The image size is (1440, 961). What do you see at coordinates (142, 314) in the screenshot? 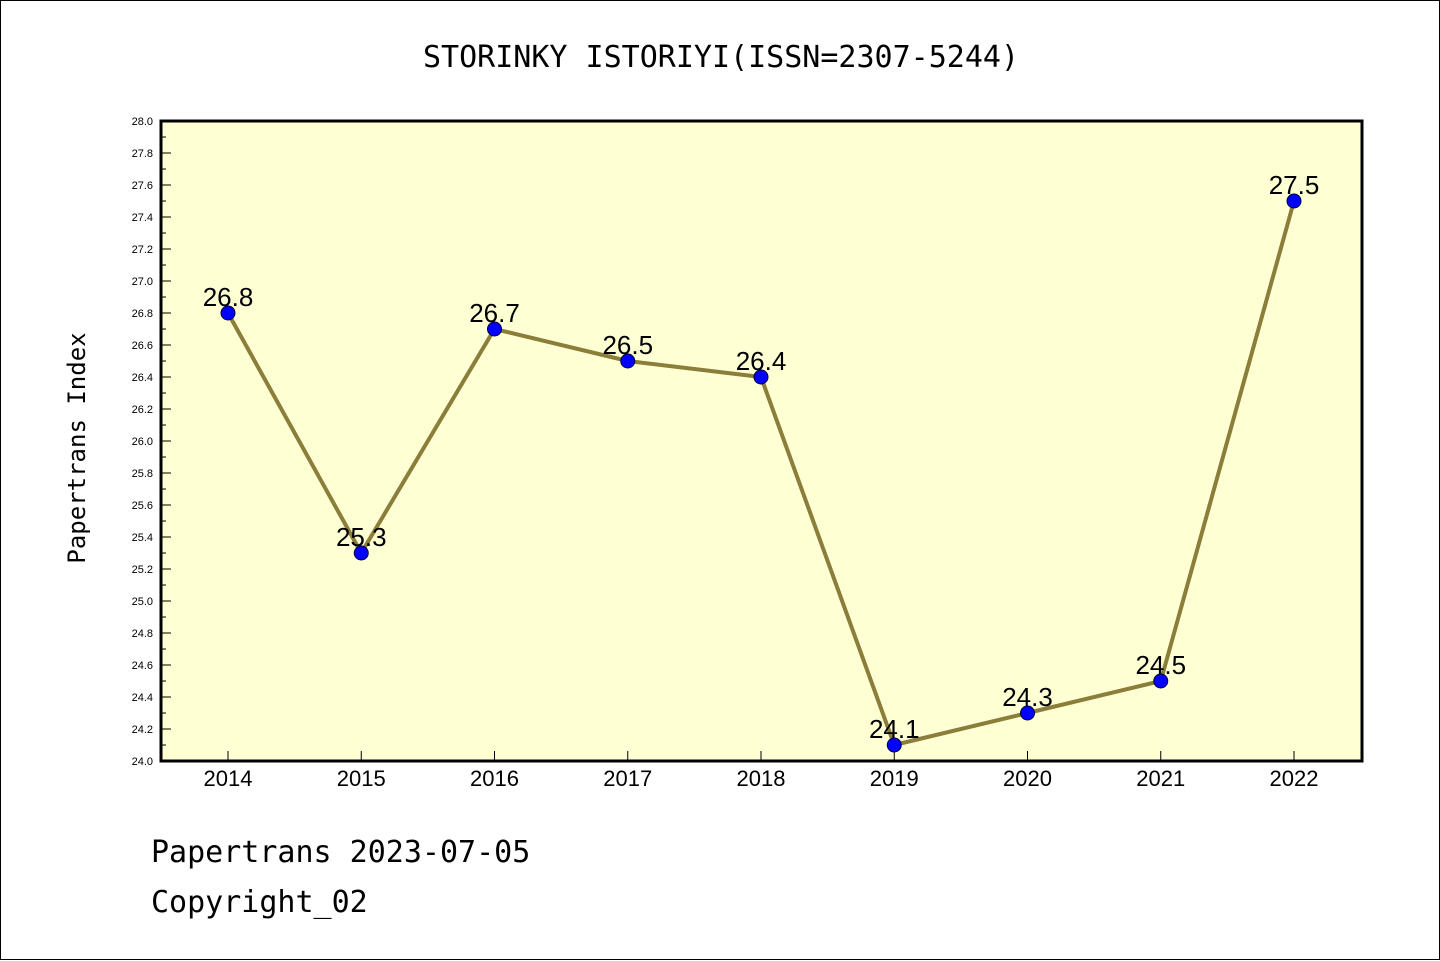
I see `y-tick-label: 26.8` at bounding box center [142, 314].